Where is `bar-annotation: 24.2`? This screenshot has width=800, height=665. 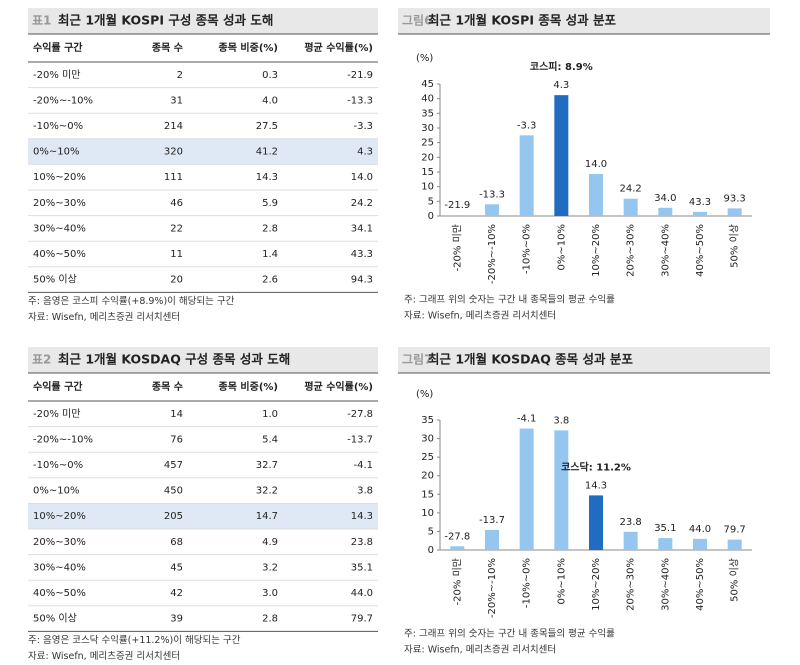
bar-annotation: 24.2 is located at coordinates (631, 189).